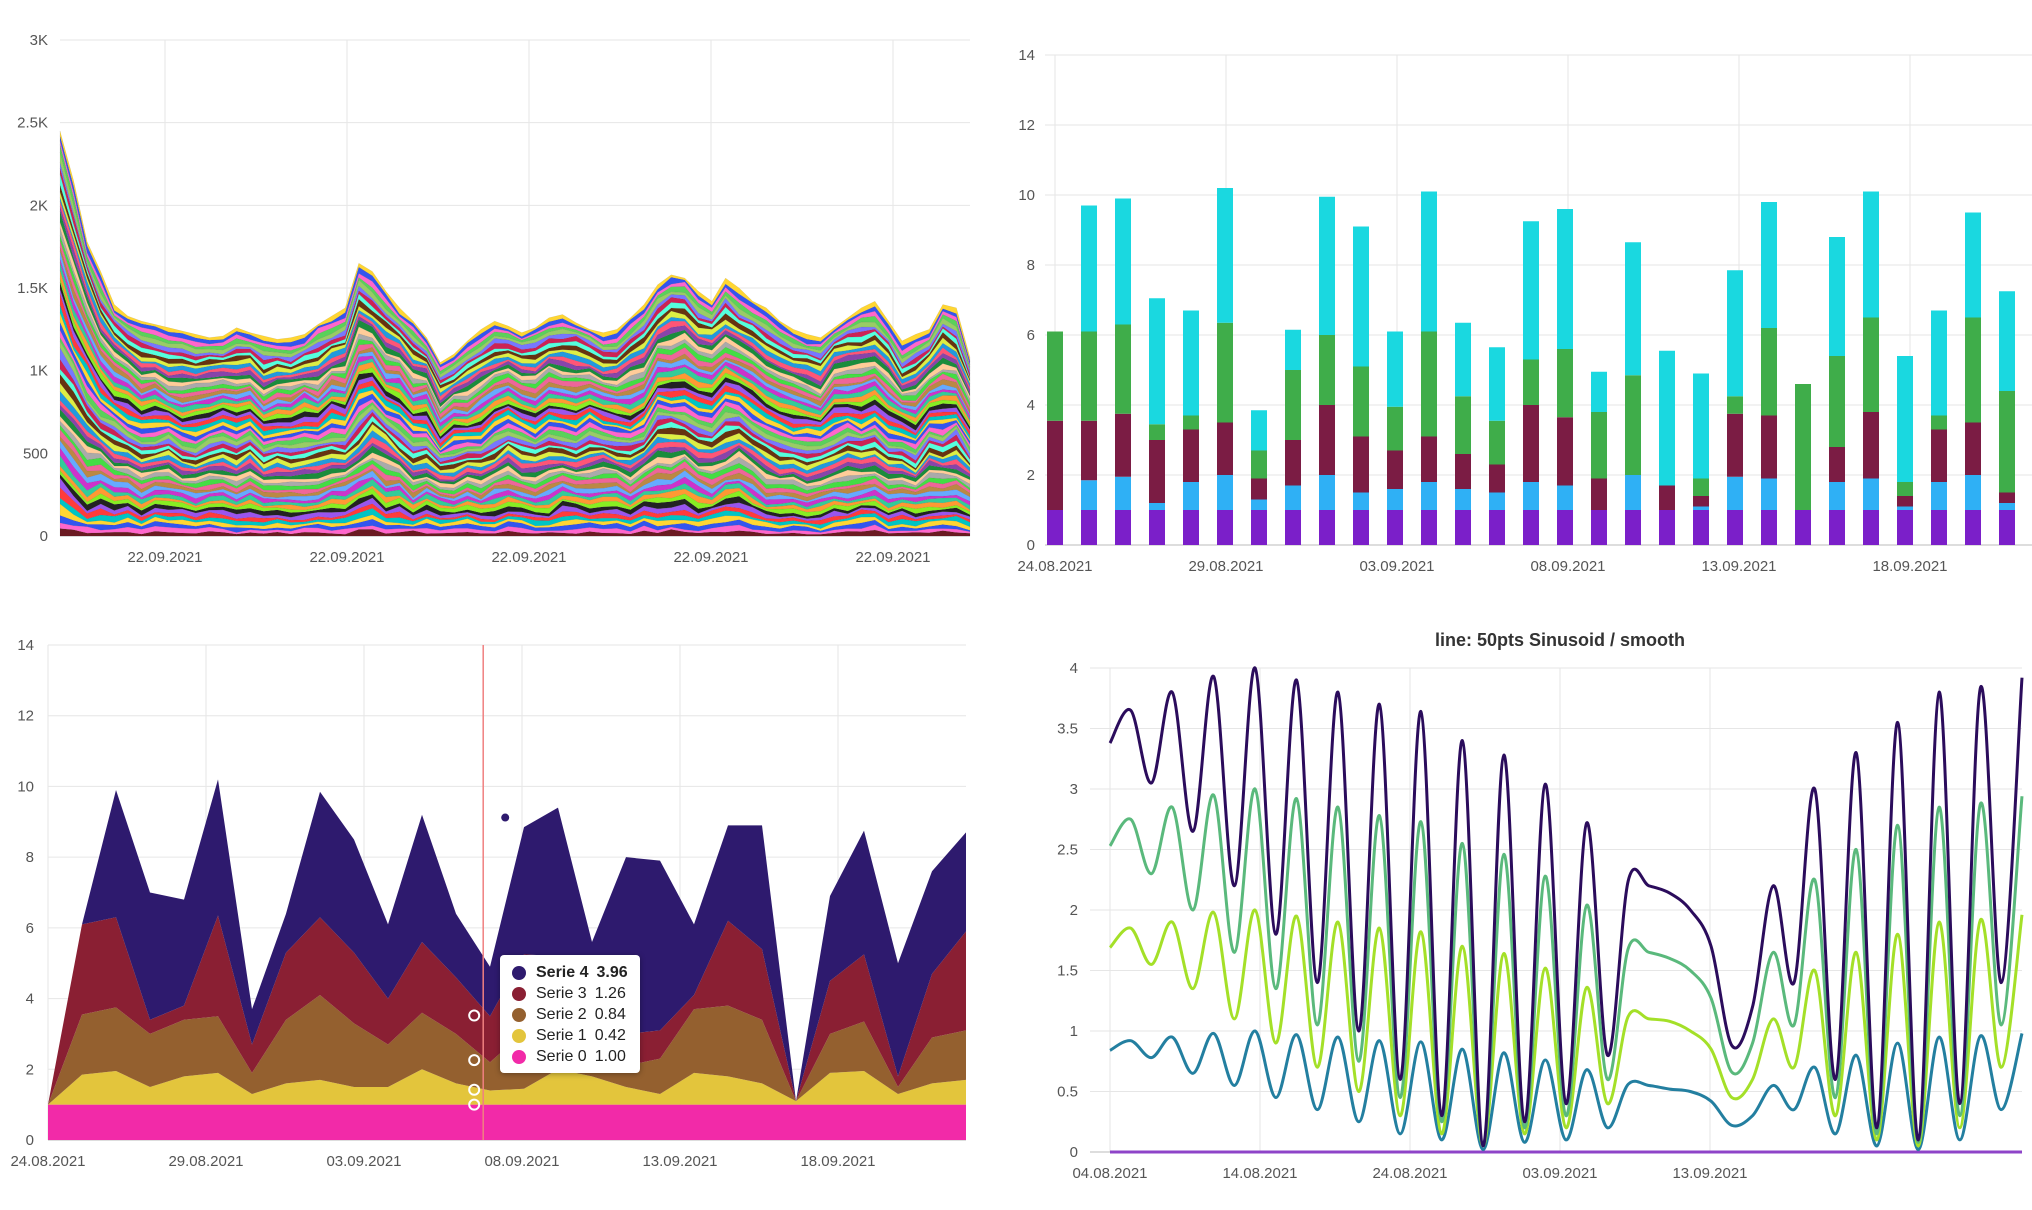 The width and height of the screenshot is (2032, 1210). I want to click on y-tick-label: 3.5, so click(1067, 729).